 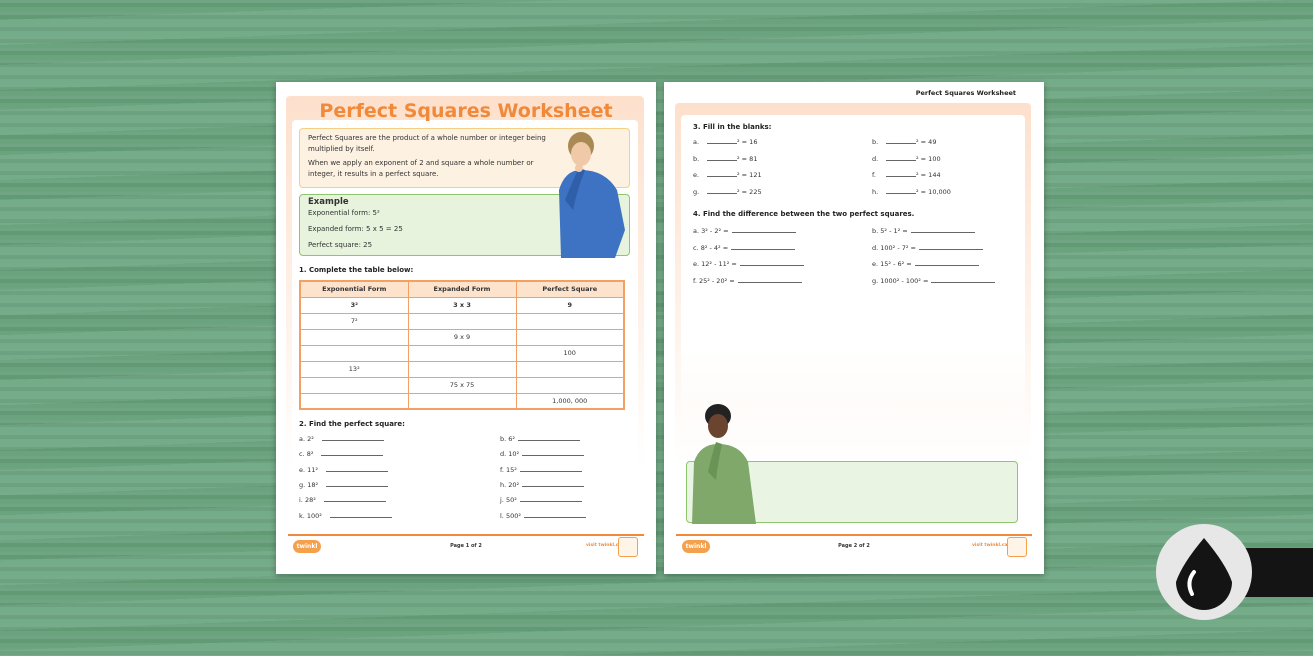 What do you see at coordinates (732, 127) in the screenshot?
I see `question-3: 3. Fill in the blanks:` at bounding box center [732, 127].